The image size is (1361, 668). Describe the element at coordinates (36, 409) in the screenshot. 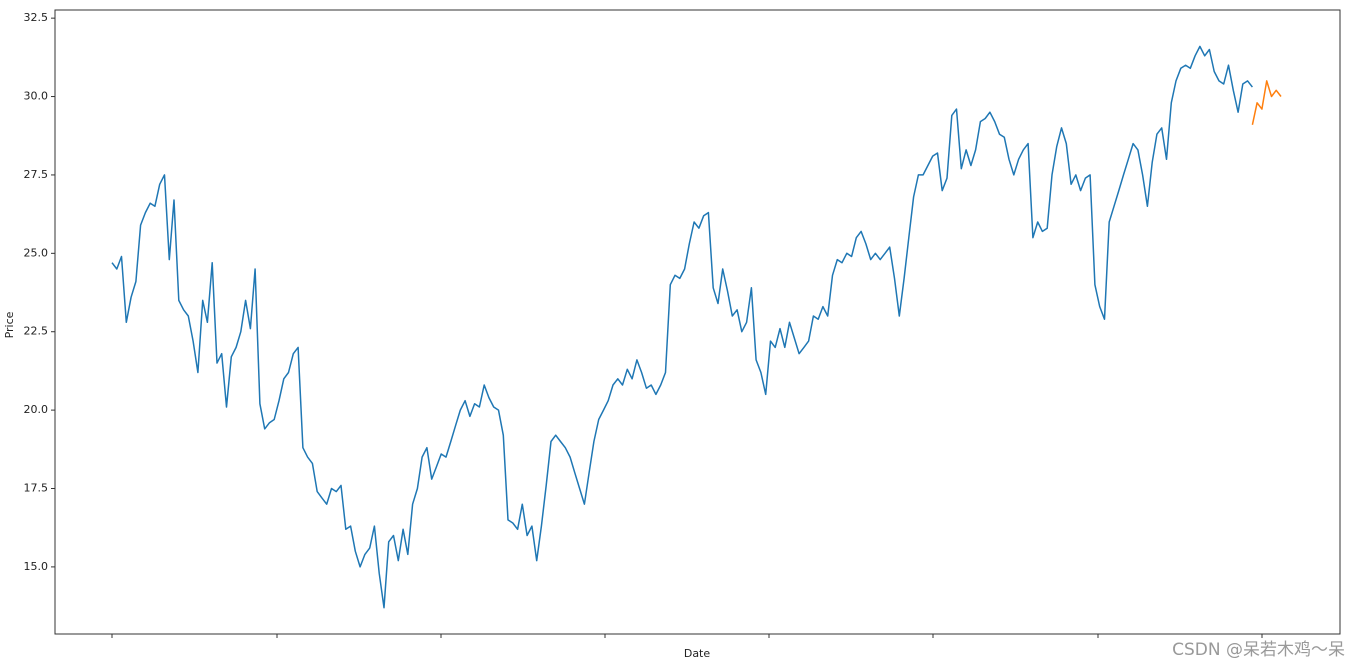

I see `y-tick-label: 20.0` at that location.